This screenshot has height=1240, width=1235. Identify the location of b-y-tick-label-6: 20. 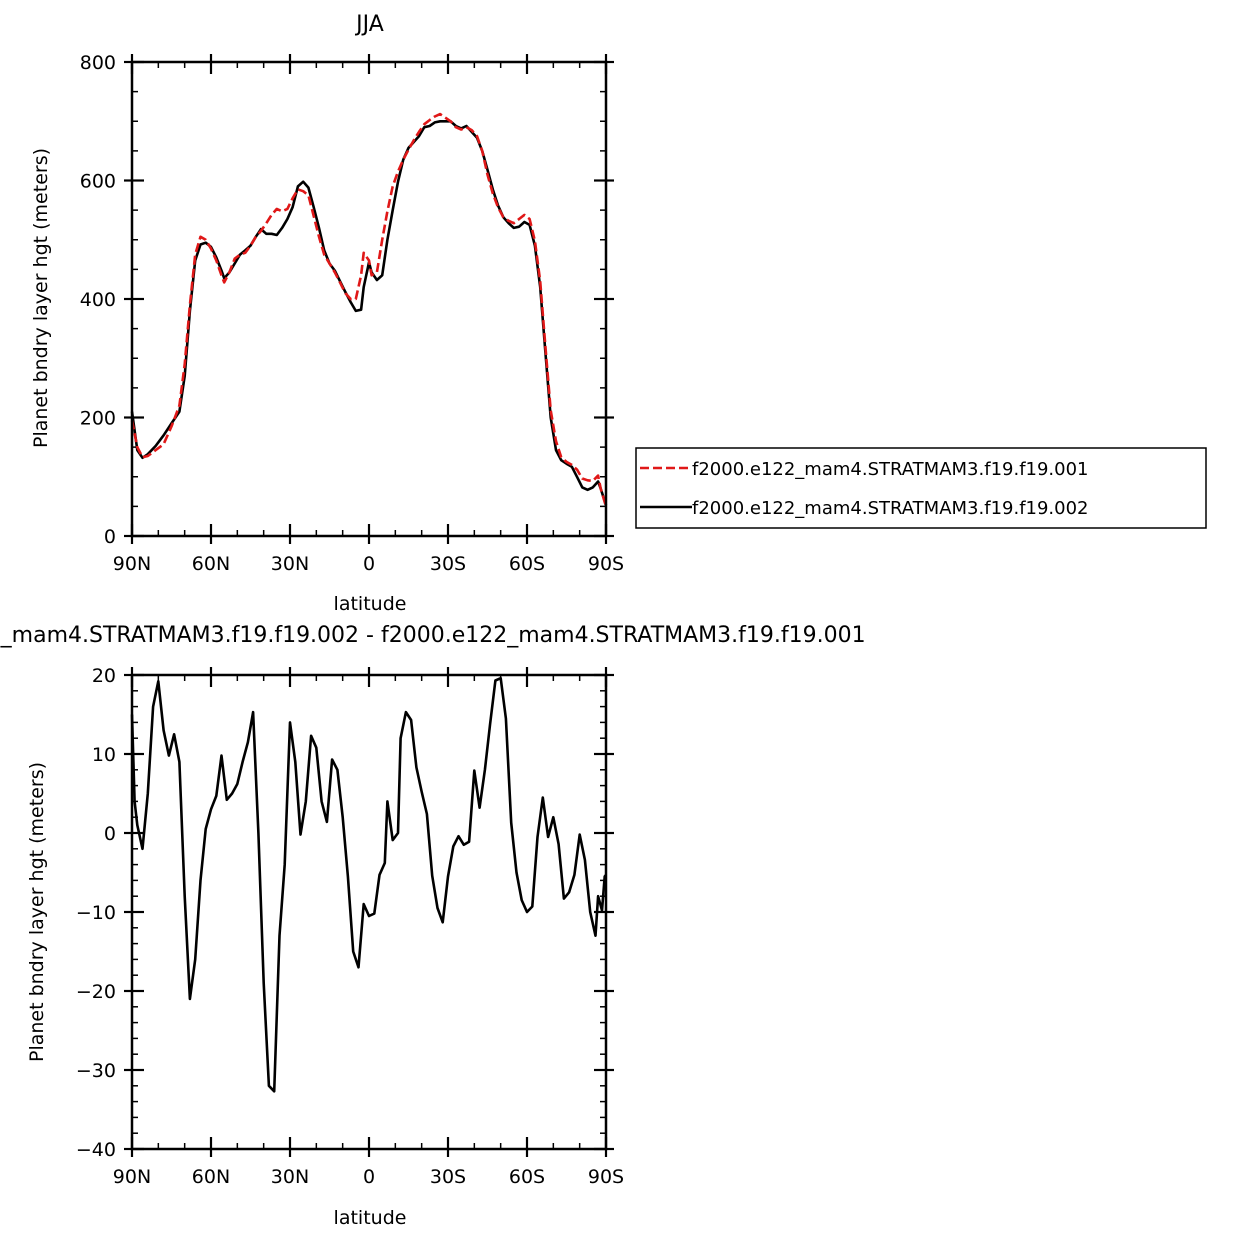
(104, 676).